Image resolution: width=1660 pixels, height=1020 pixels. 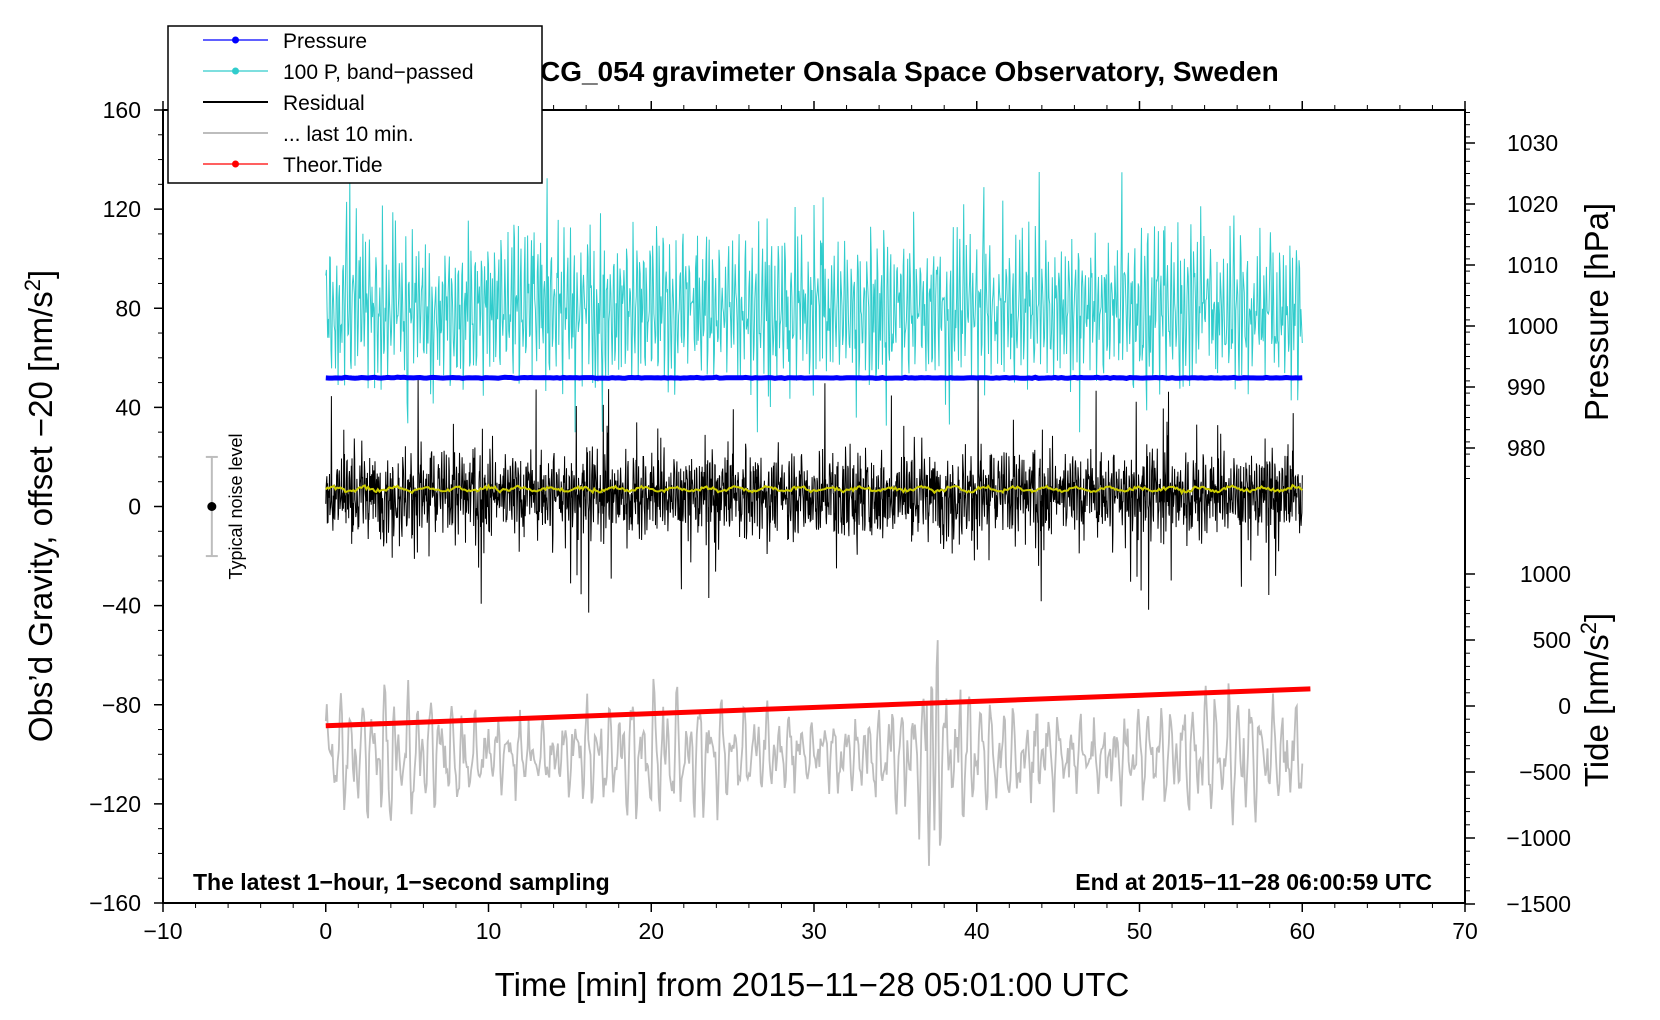 What do you see at coordinates (325, 931) in the screenshot?
I see `x-tick-label: 0` at bounding box center [325, 931].